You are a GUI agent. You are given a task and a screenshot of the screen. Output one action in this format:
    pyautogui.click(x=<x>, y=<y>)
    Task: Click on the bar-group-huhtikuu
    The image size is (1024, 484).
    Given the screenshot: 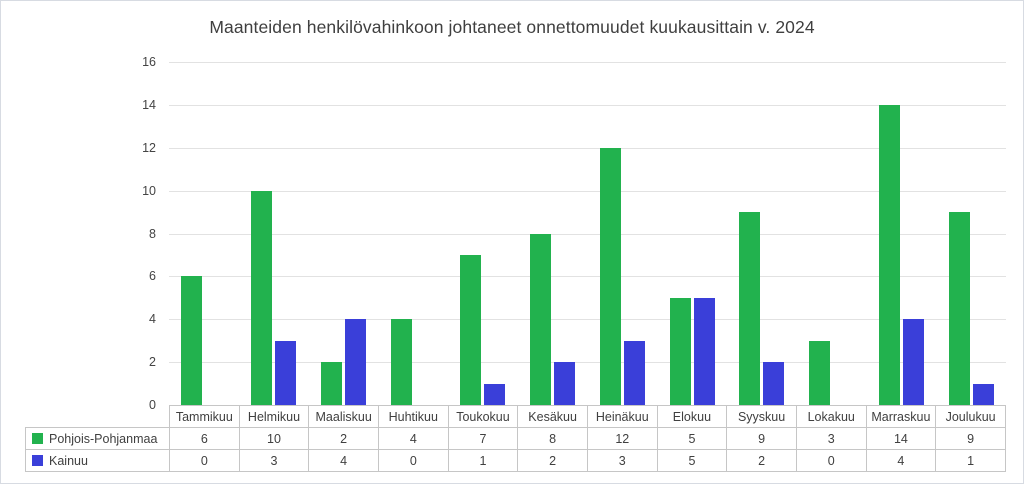 What is the action you would take?
    pyautogui.click(x=413, y=233)
    